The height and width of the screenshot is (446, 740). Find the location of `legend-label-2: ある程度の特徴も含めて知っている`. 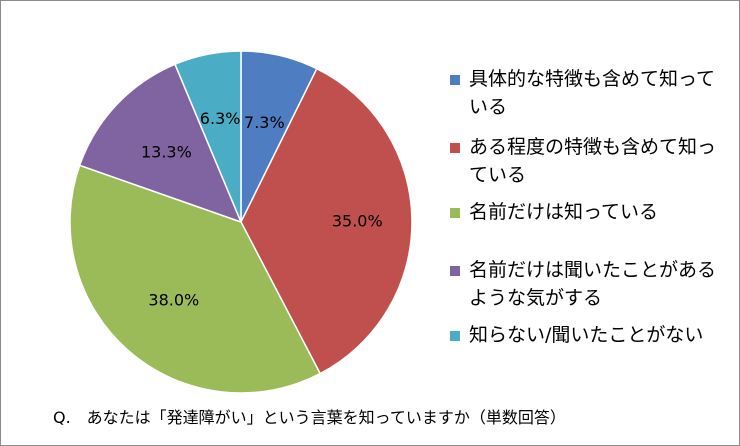

legend-label-2: ある程度の特徴も含めて知っている is located at coordinates (593, 161).